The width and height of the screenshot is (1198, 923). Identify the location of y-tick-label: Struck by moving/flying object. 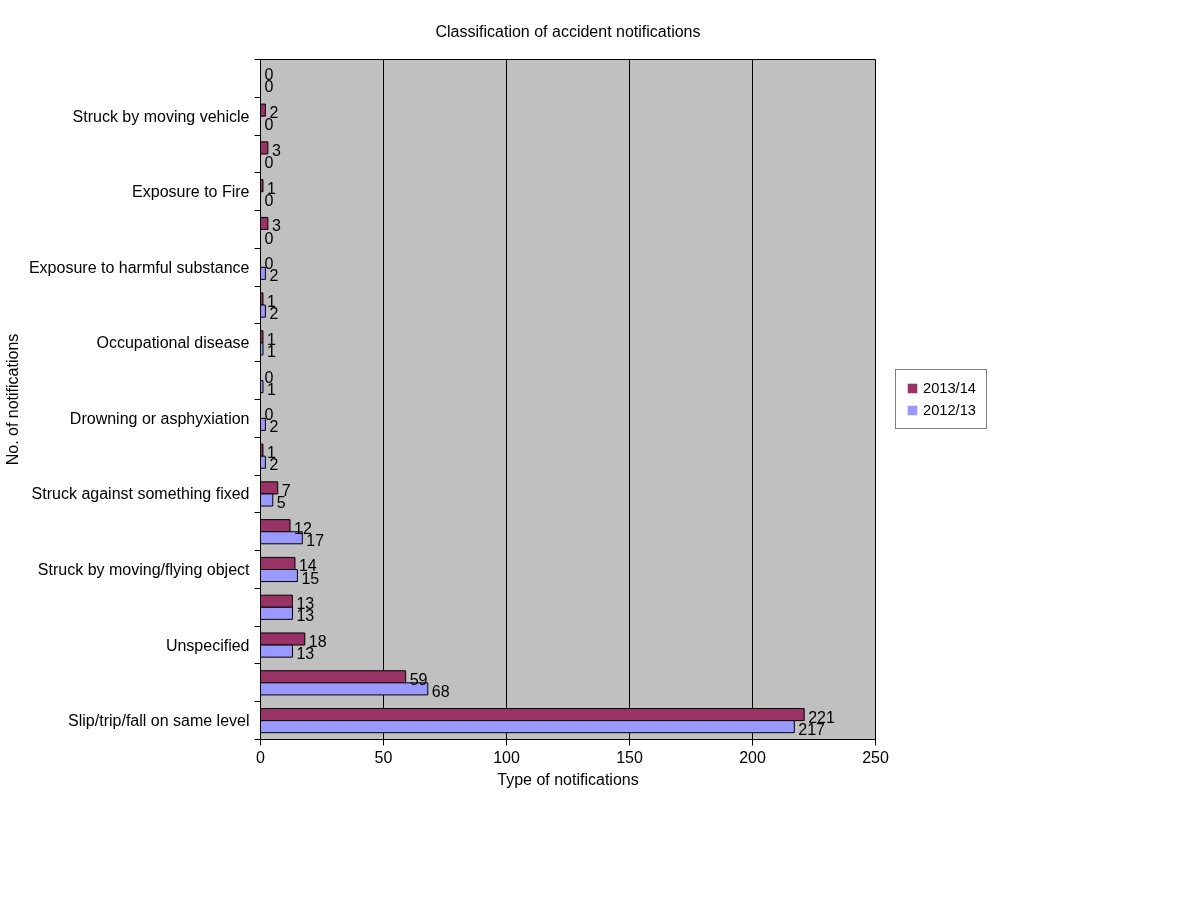
(144, 569).